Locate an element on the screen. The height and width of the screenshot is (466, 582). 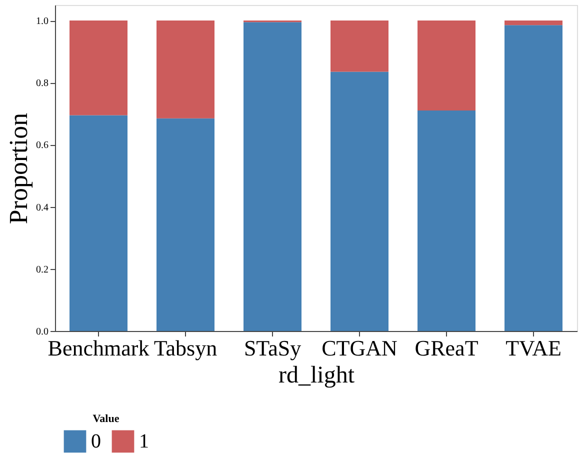
legend-title: Value is located at coordinates (106, 419).